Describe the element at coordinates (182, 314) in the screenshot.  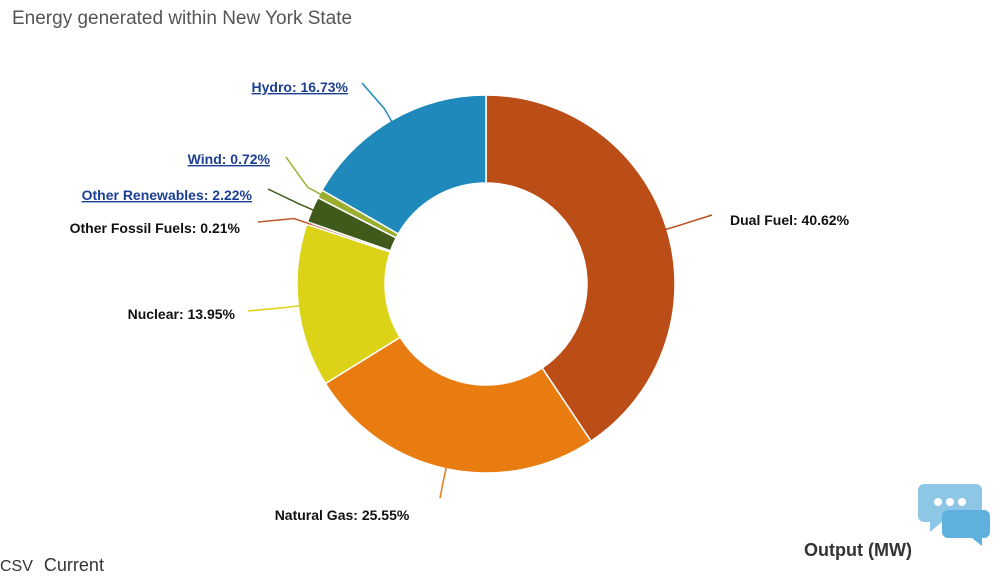
I see `data-label-nuclear: Nuclear: 13.95%` at that location.